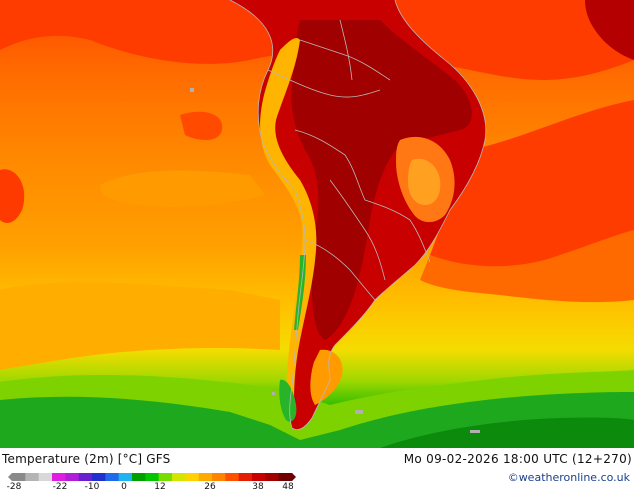 The image size is (634, 492). I want to click on scale-tick: 48, so click(288, 487).